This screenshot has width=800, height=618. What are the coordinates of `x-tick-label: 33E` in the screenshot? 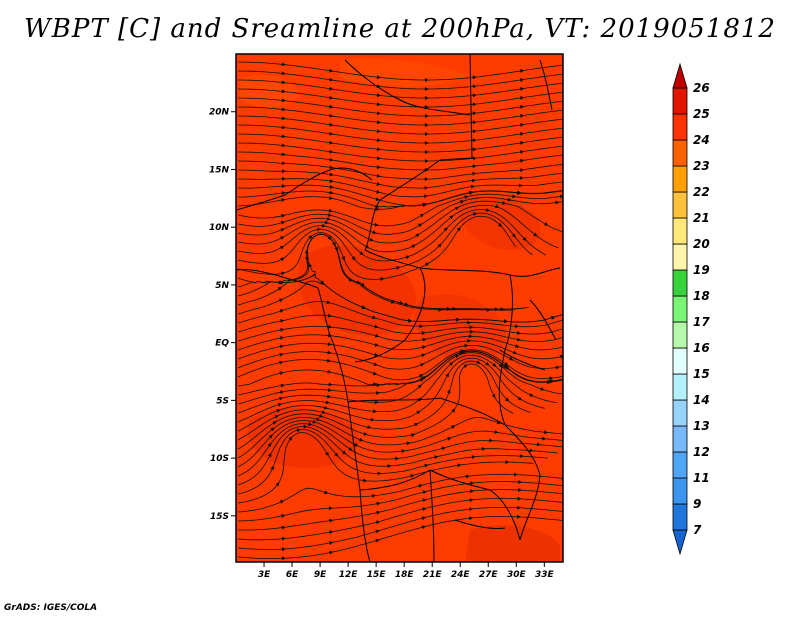 It's located at (545, 575).